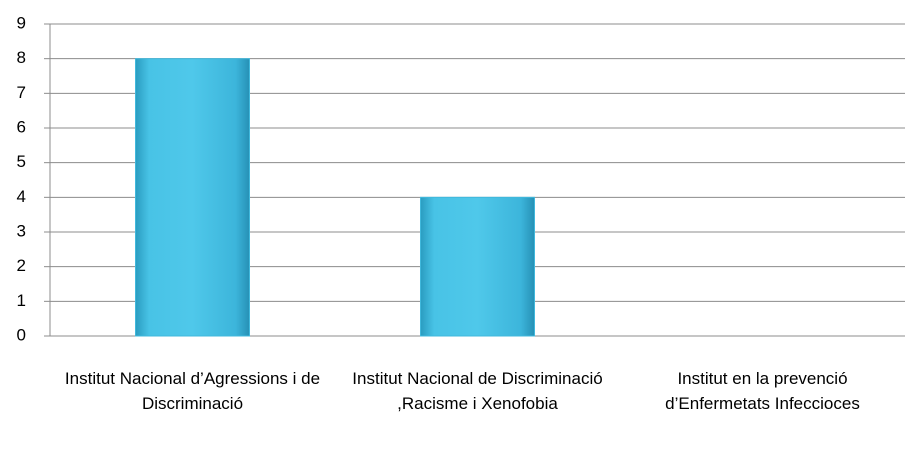 This screenshot has width=910, height=452. Describe the element at coordinates (21, 334) in the screenshot. I see `y-tick-label: 0` at that location.